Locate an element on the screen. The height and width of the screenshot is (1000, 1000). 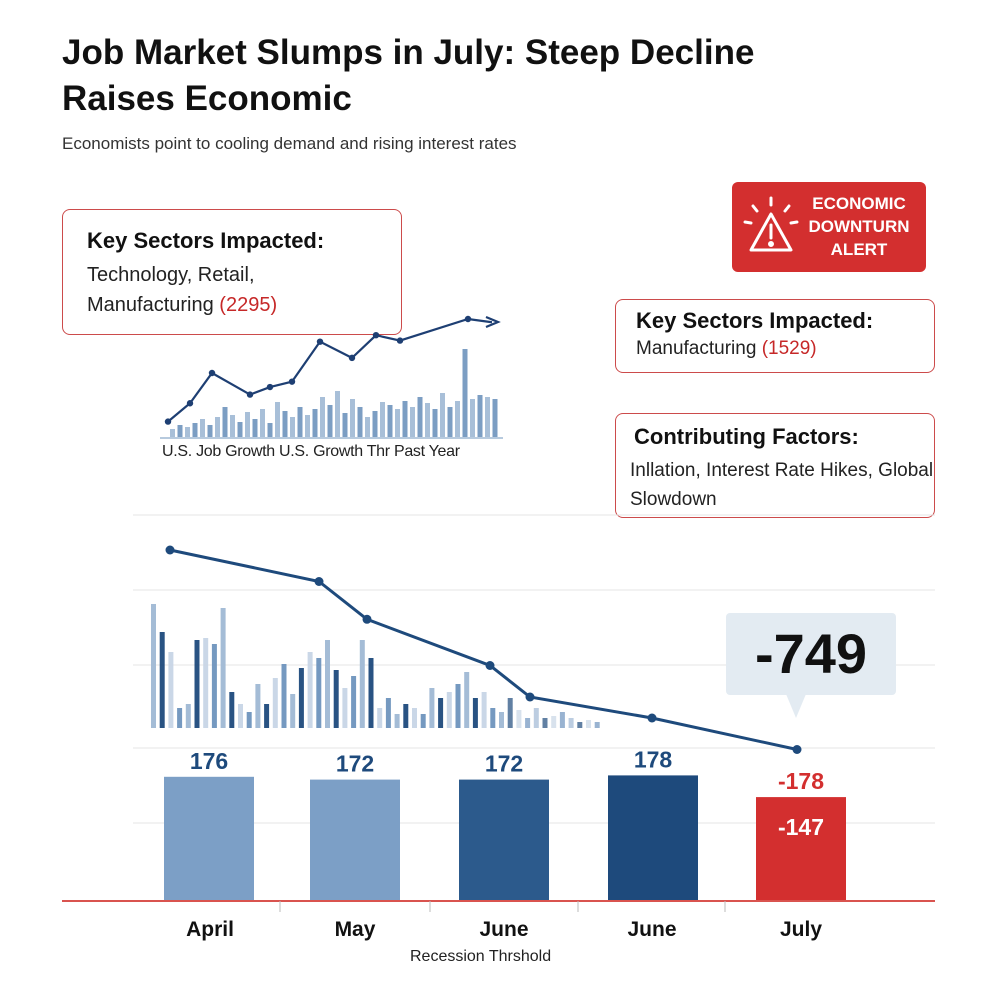
callout-sectors-text: Technology, Retail, Manufacturing is located at coordinates (171, 290).